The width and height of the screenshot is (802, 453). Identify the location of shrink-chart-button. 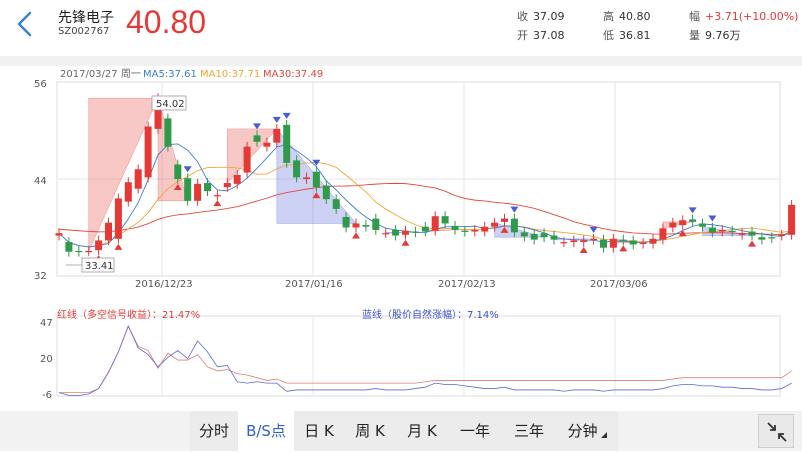
(776, 431).